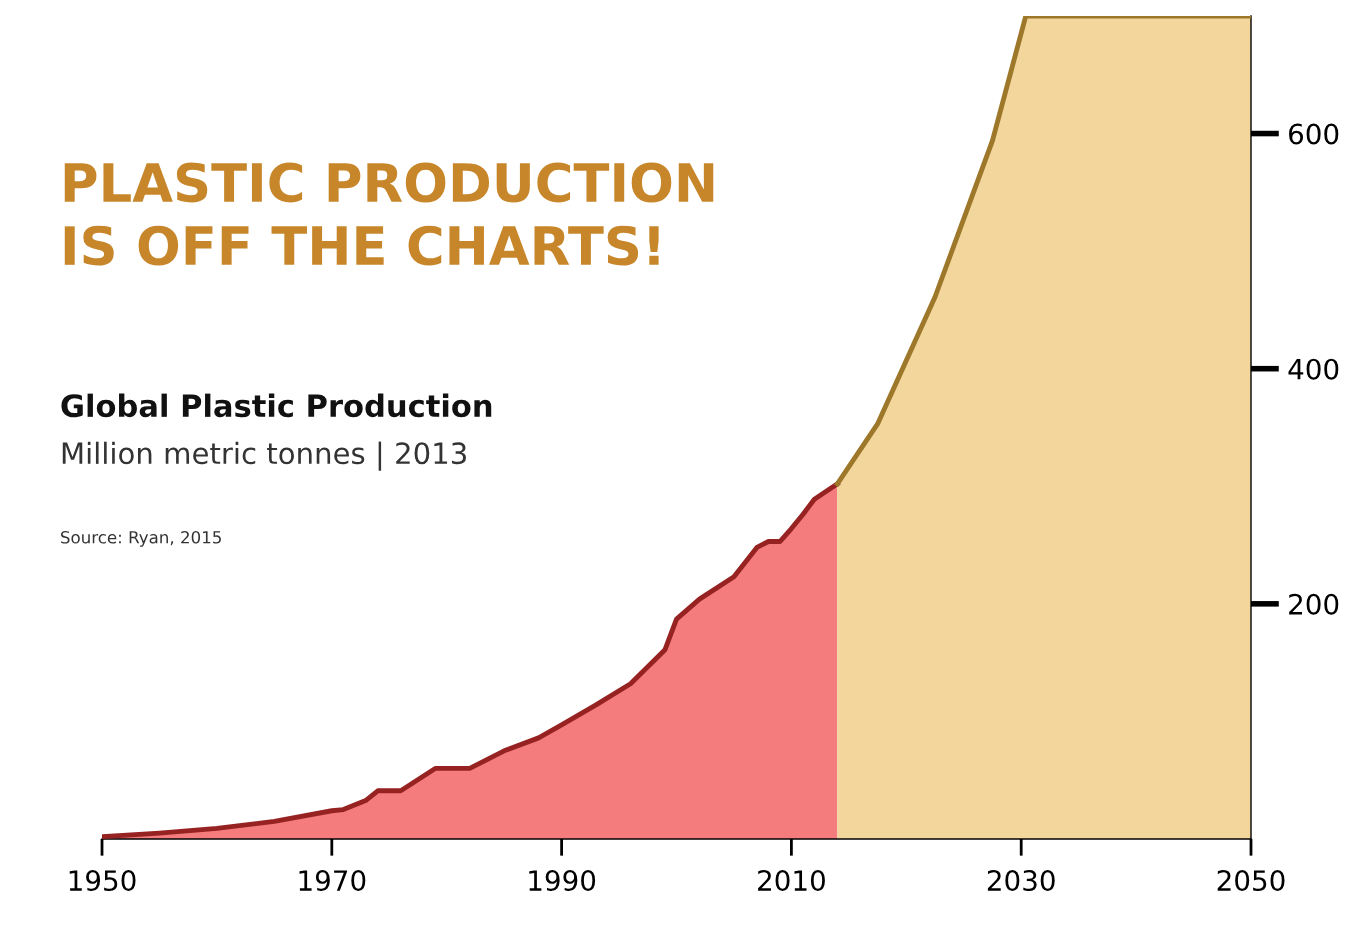 This screenshot has width=1362, height=951. What do you see at coordinates (102, 881) in the screenshot?
I see `x-tick-label: 1950` at bounding box center [102, 881].